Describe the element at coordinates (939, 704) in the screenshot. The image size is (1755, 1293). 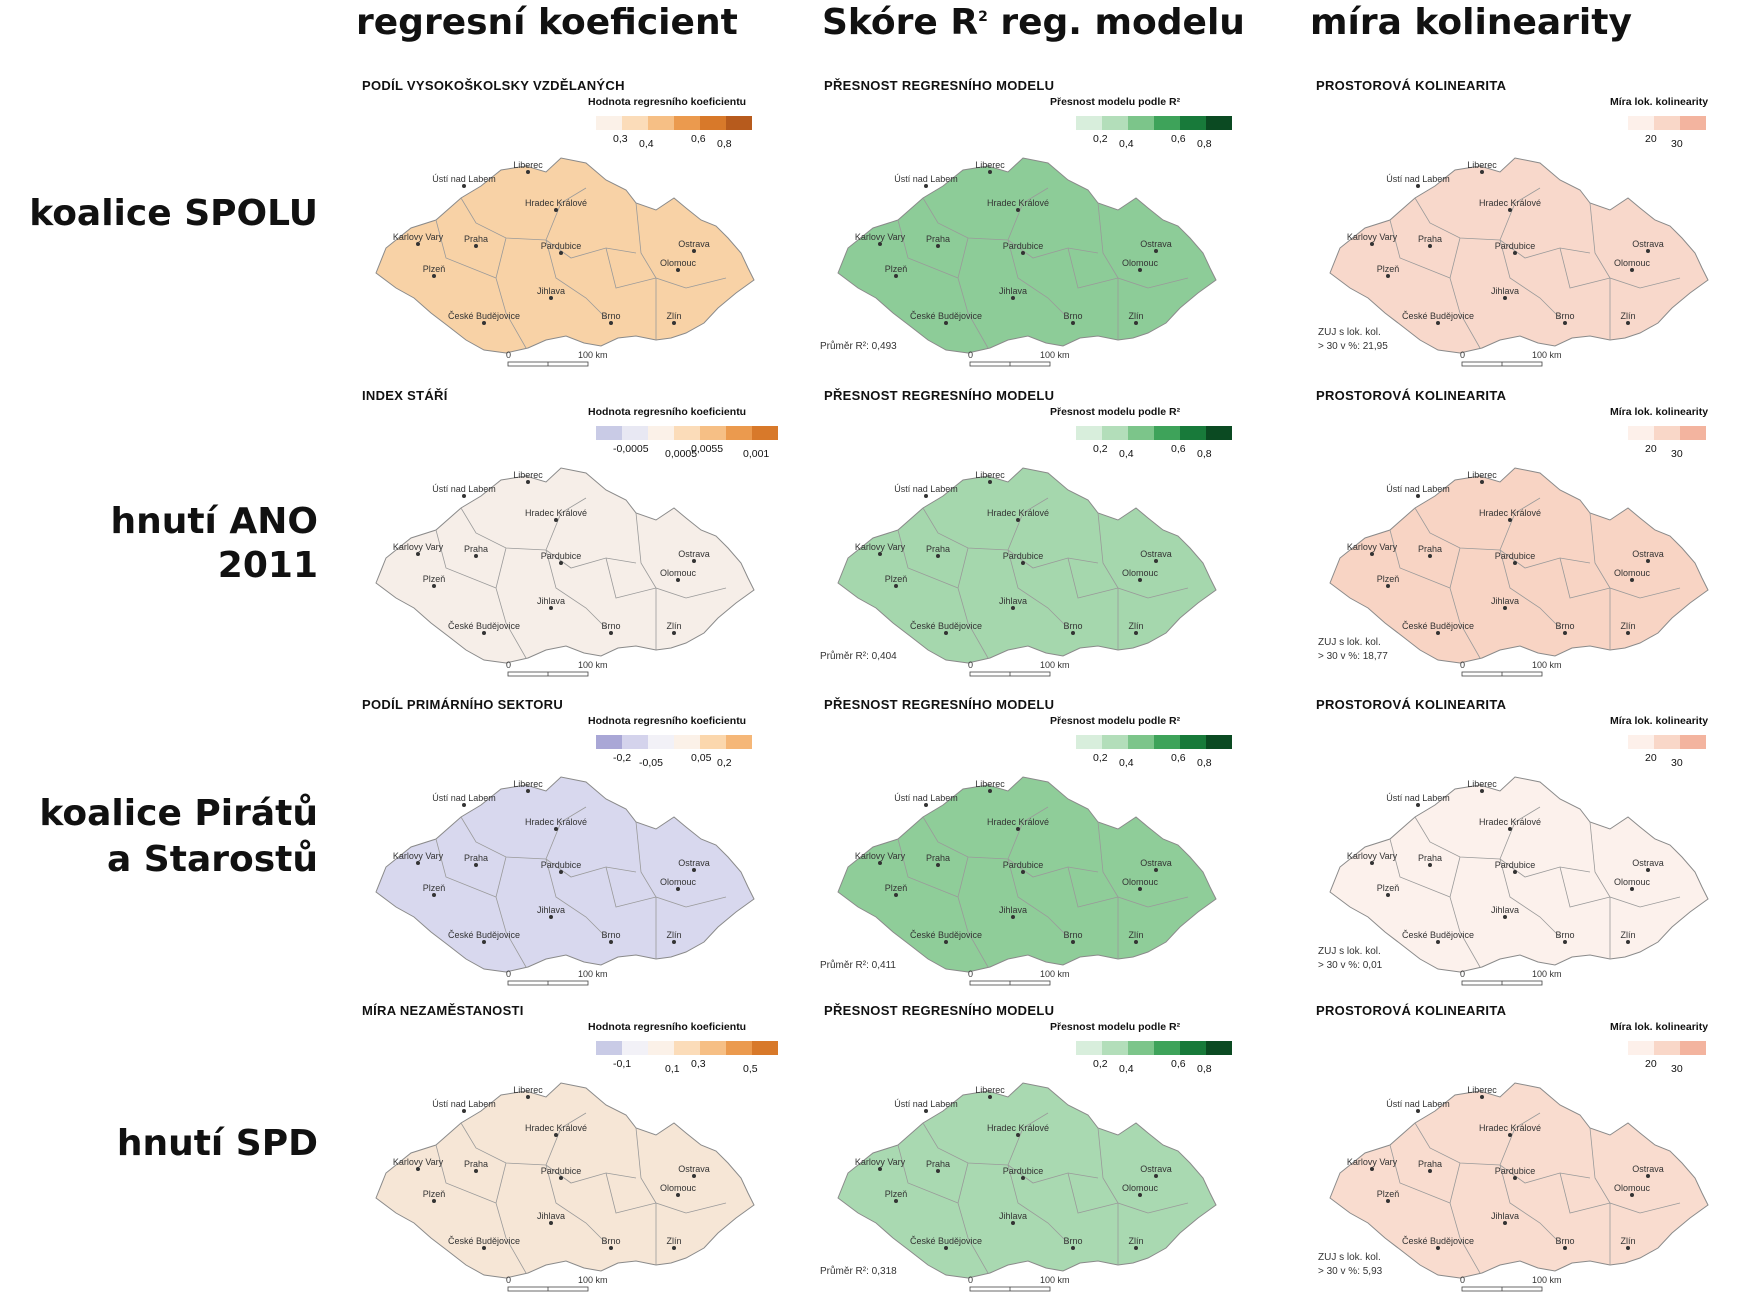
I see `panel-title: PŘESNOST REGRESNÍHO MODELU` at that location.